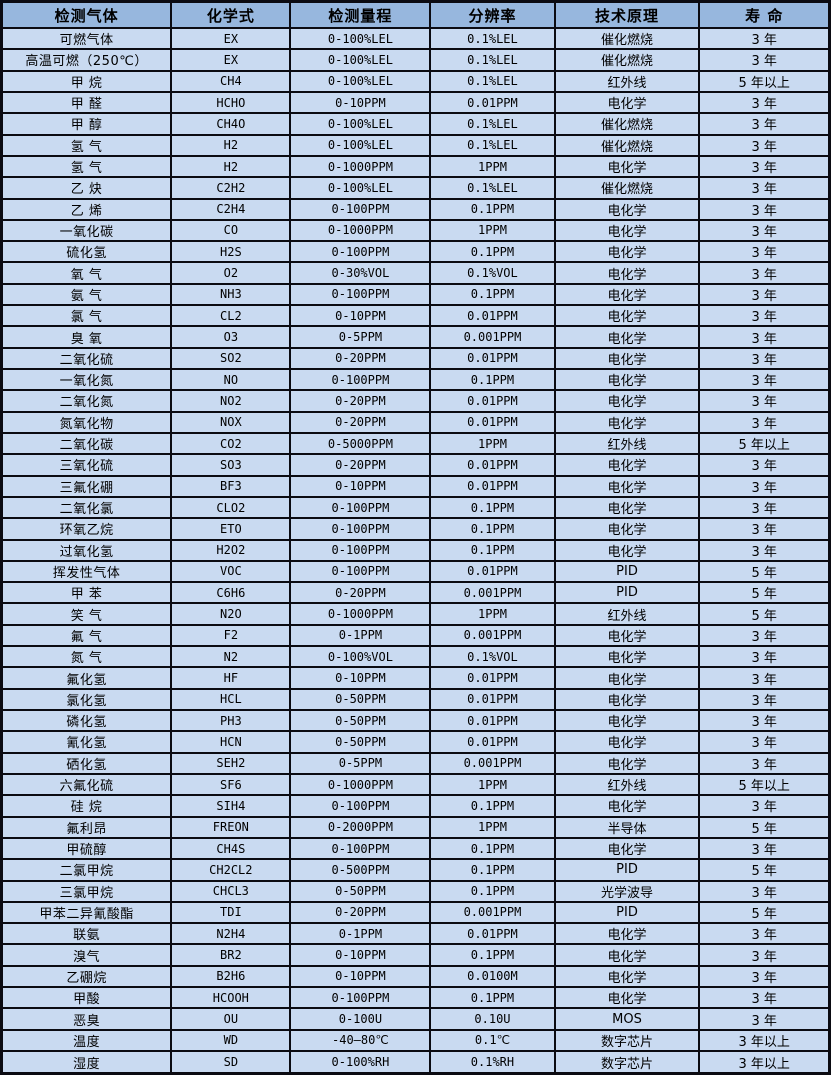 The width and height of the screenshot is (831, 1075). I want to click on cell-range: 0-20PPM, so click(360, 401).